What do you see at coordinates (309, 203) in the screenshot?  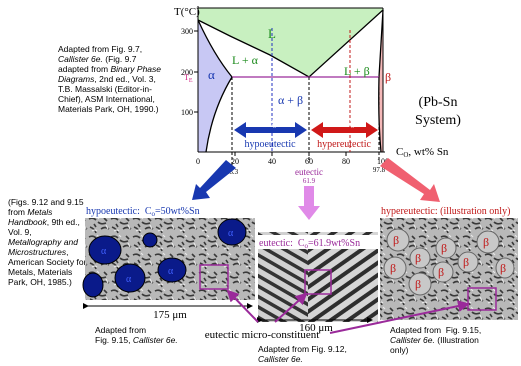 I see `arrow-to-eutectic` at bounding box center [309, 203].